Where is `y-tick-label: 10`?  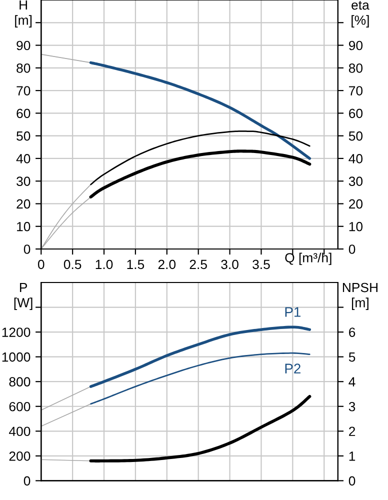
y-tick-label: 10 is located at coordinates (23, 227).